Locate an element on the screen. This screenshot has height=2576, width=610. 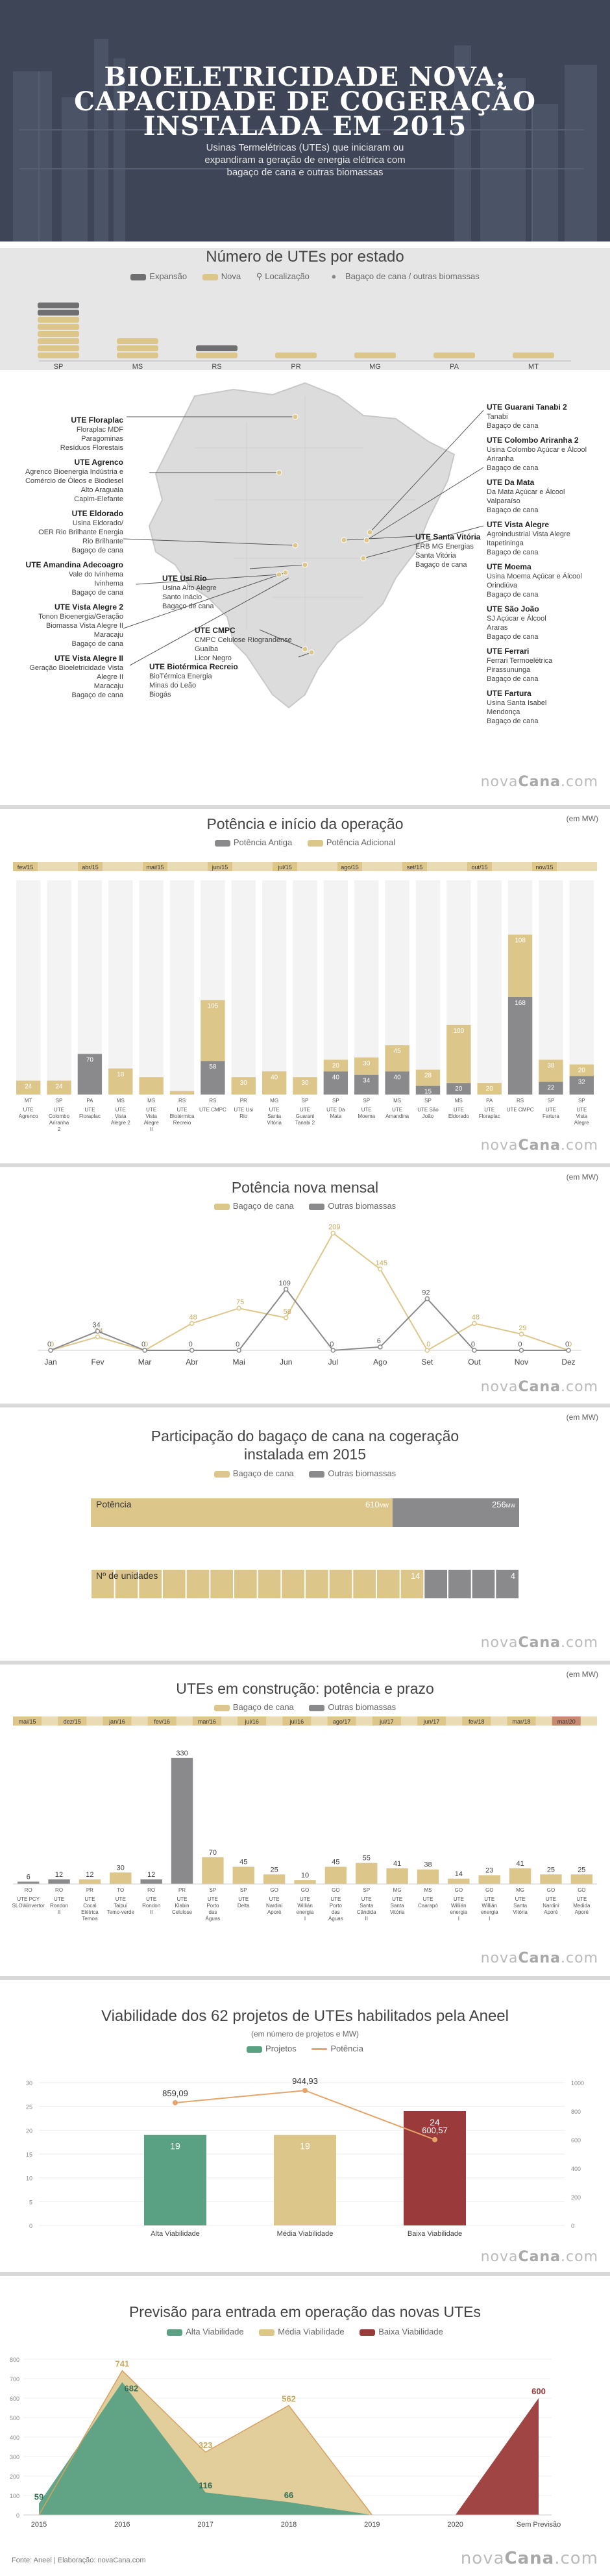
timeline-label: nov/15 is located at coordinates (544, 867).